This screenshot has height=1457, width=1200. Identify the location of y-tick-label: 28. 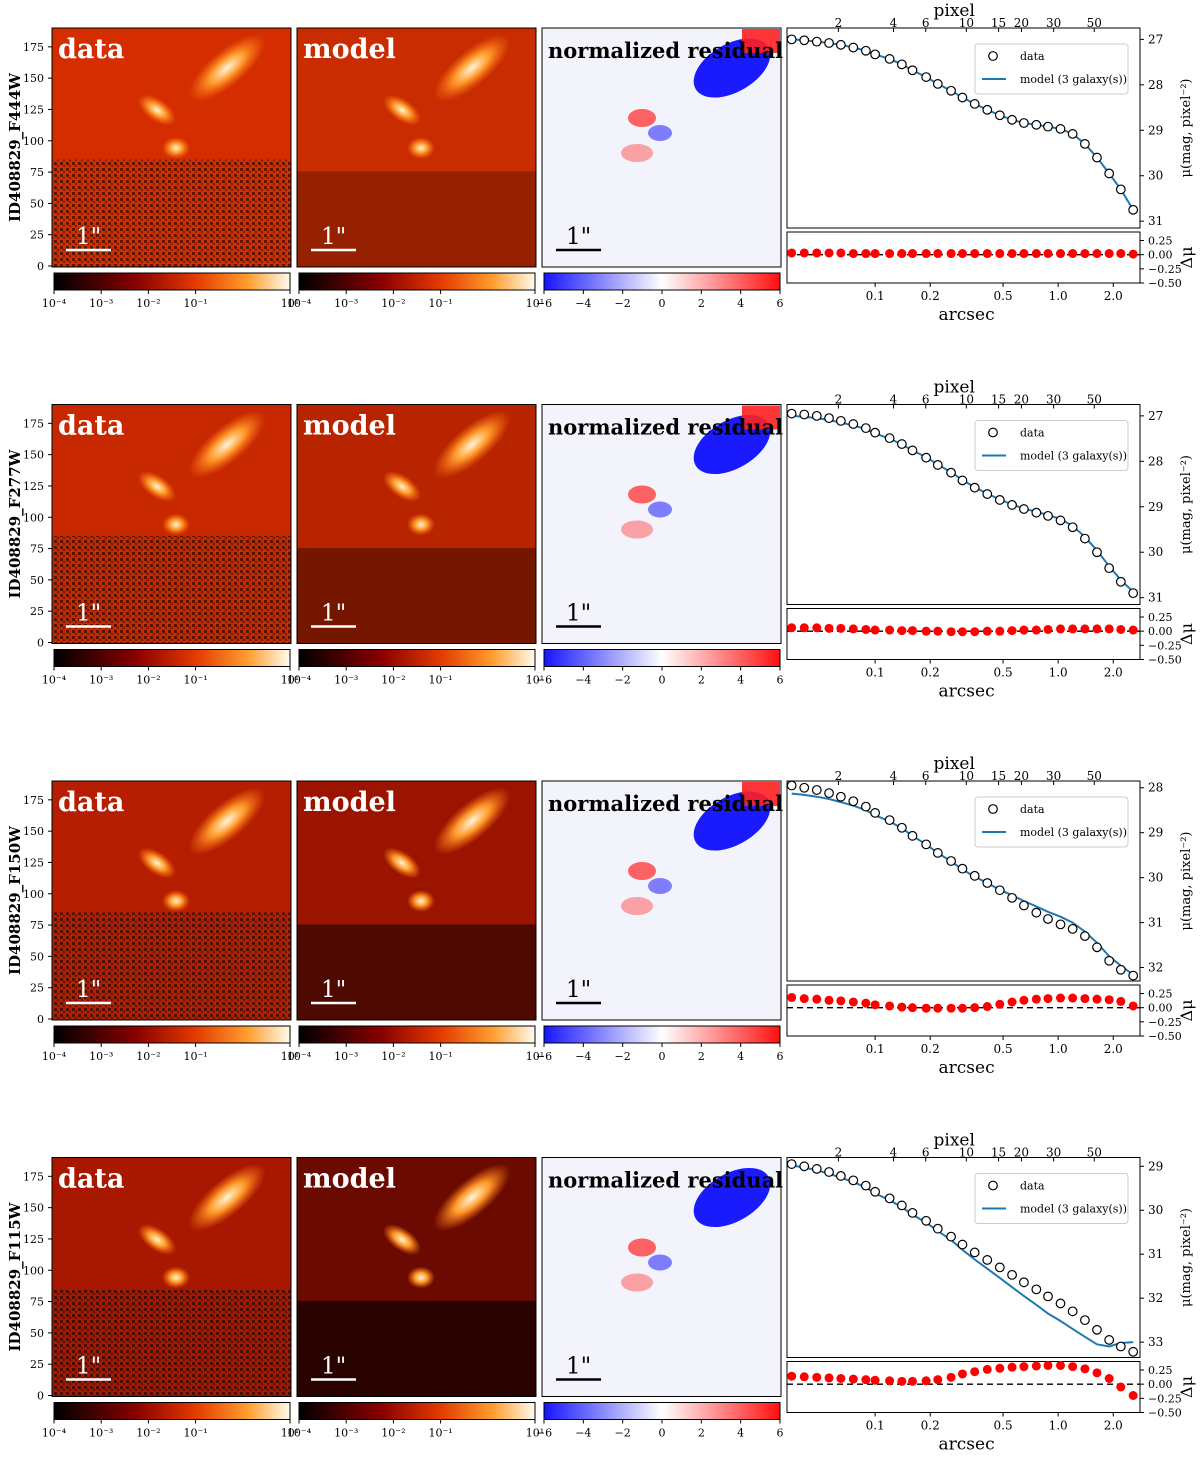
(1155, 85).